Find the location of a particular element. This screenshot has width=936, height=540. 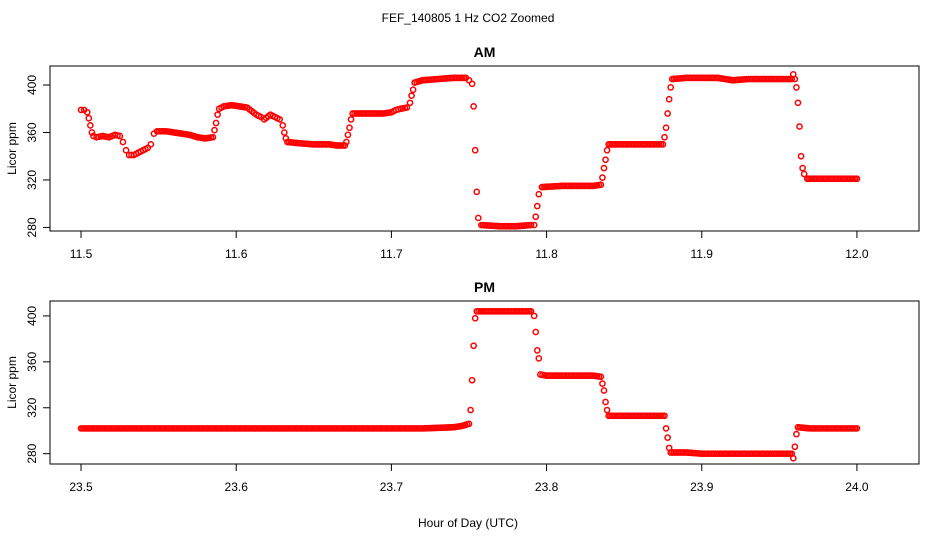

am-x-tick-label: 11.8 is located at coordinates (546, 254).